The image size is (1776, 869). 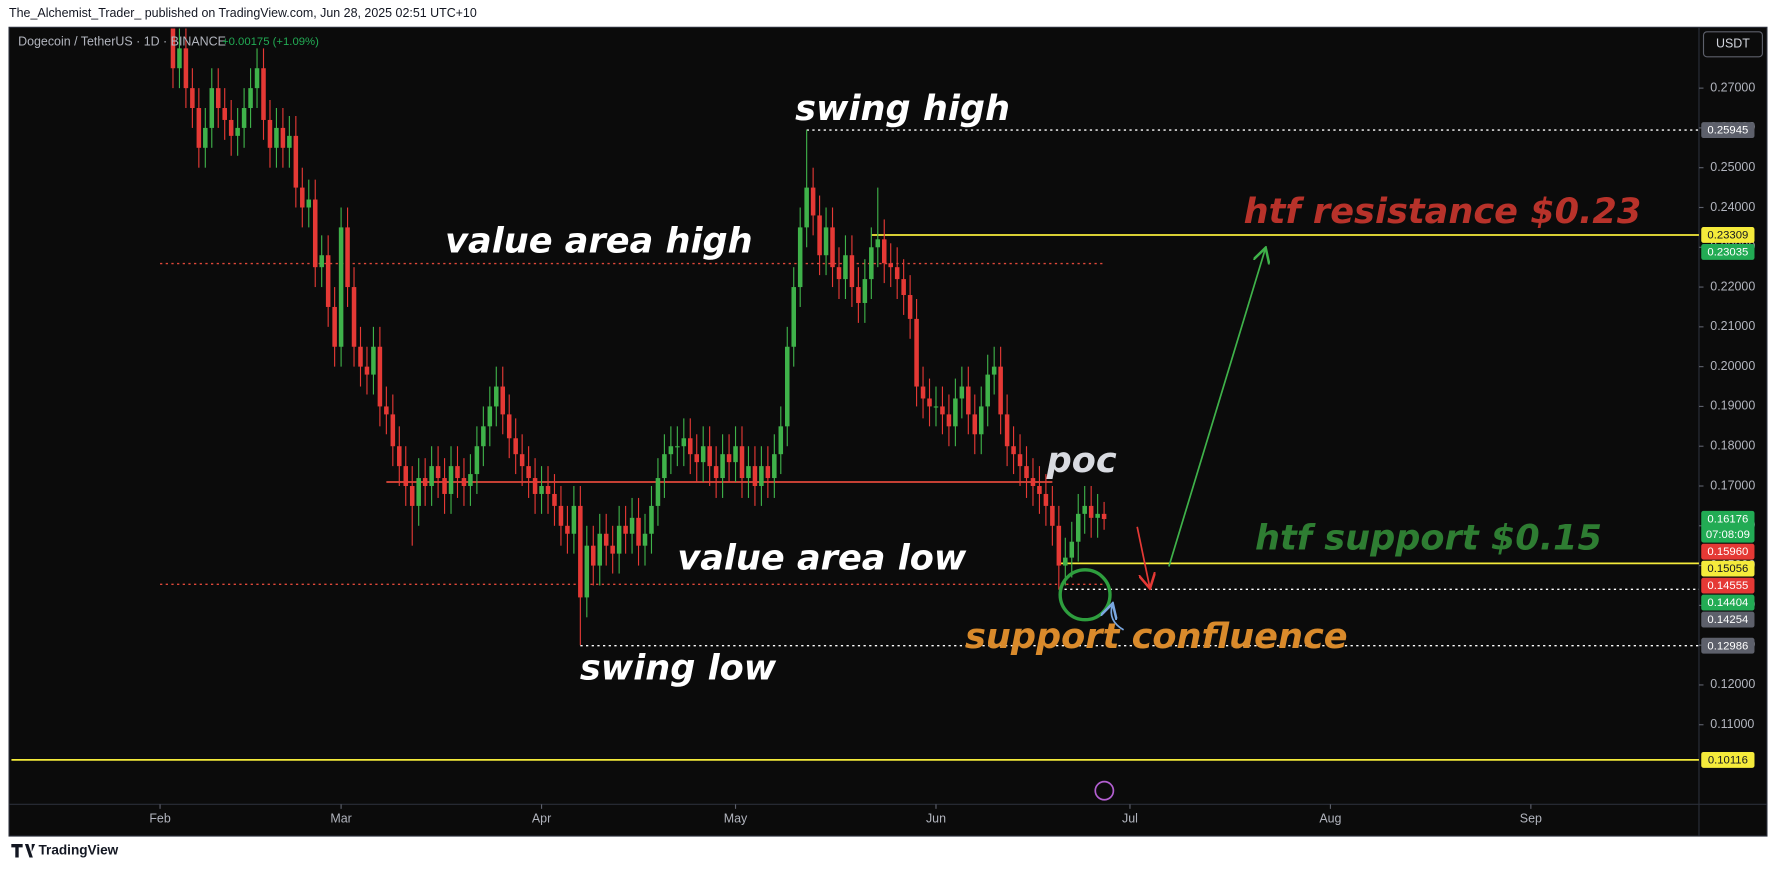 I want to click on y-tick-label: 0.25000, so click(x=1732, y=167).